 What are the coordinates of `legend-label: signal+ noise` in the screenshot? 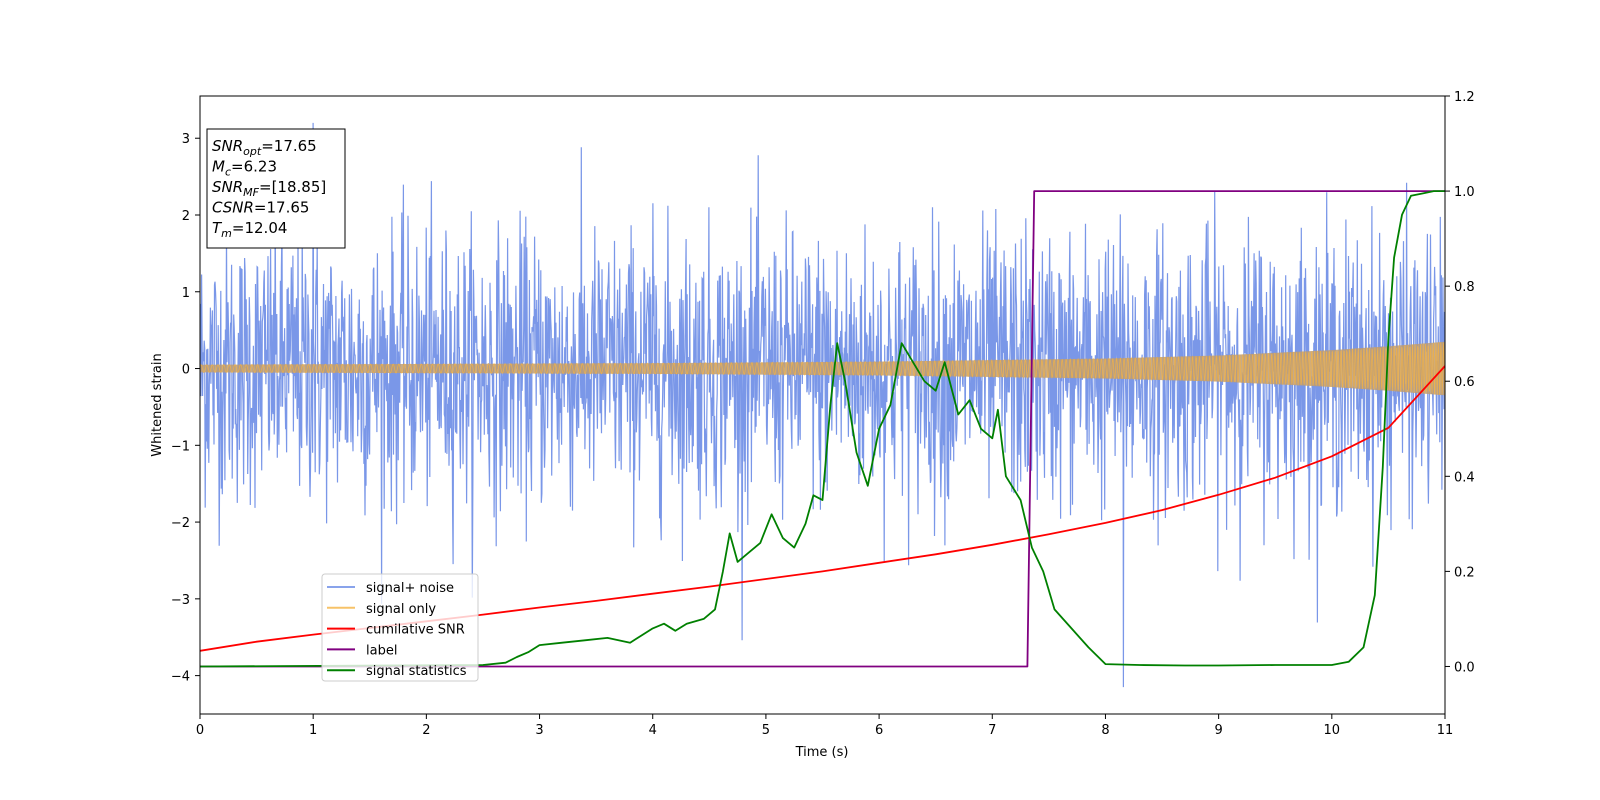 It's located at (410, 588).